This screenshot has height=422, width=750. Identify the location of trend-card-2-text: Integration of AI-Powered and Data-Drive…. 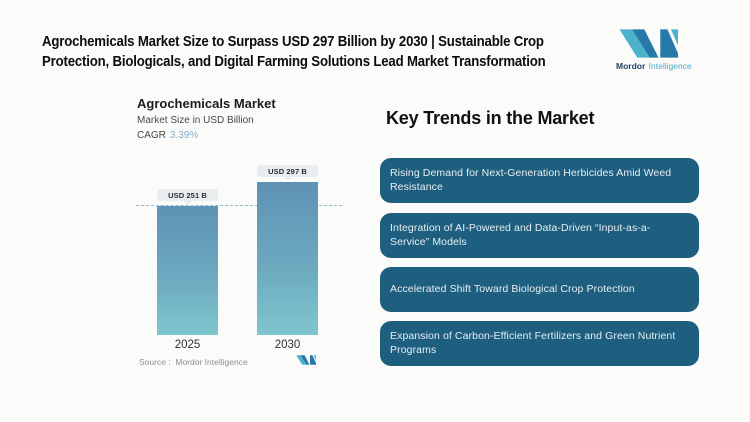
(520, 235).